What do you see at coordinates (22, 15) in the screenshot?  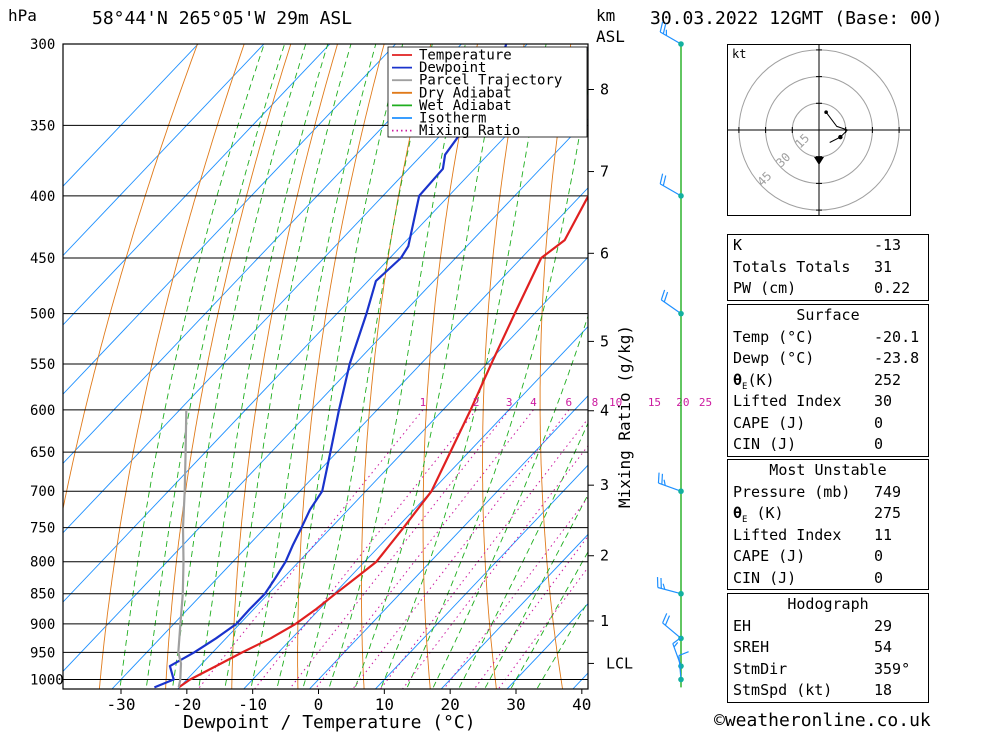 I see `pressure-unit-label: hPa` at bounding box center [22, 15].